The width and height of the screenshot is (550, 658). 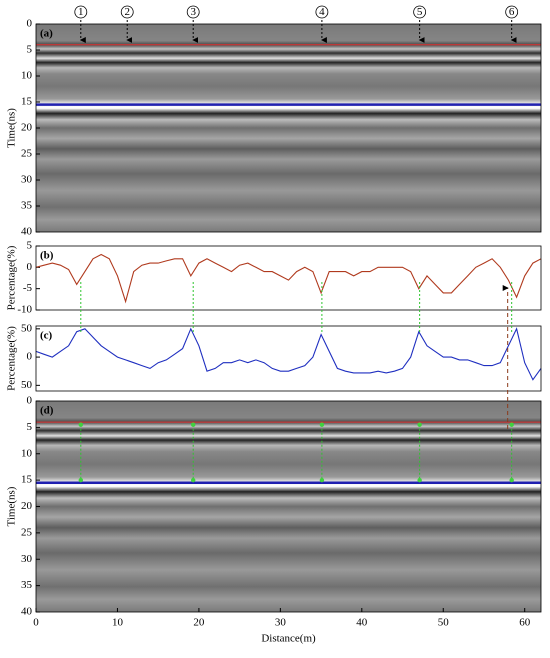 I want to click on y-tick-label: -10, so click(x=24, y=310).